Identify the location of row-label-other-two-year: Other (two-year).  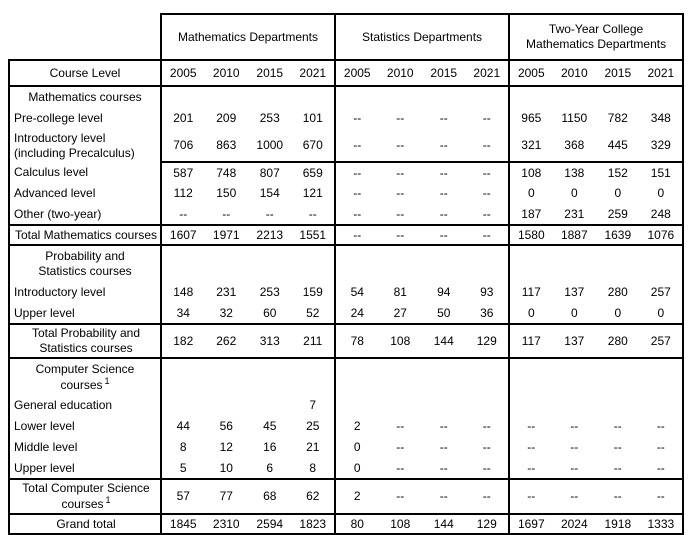
(85, 214).